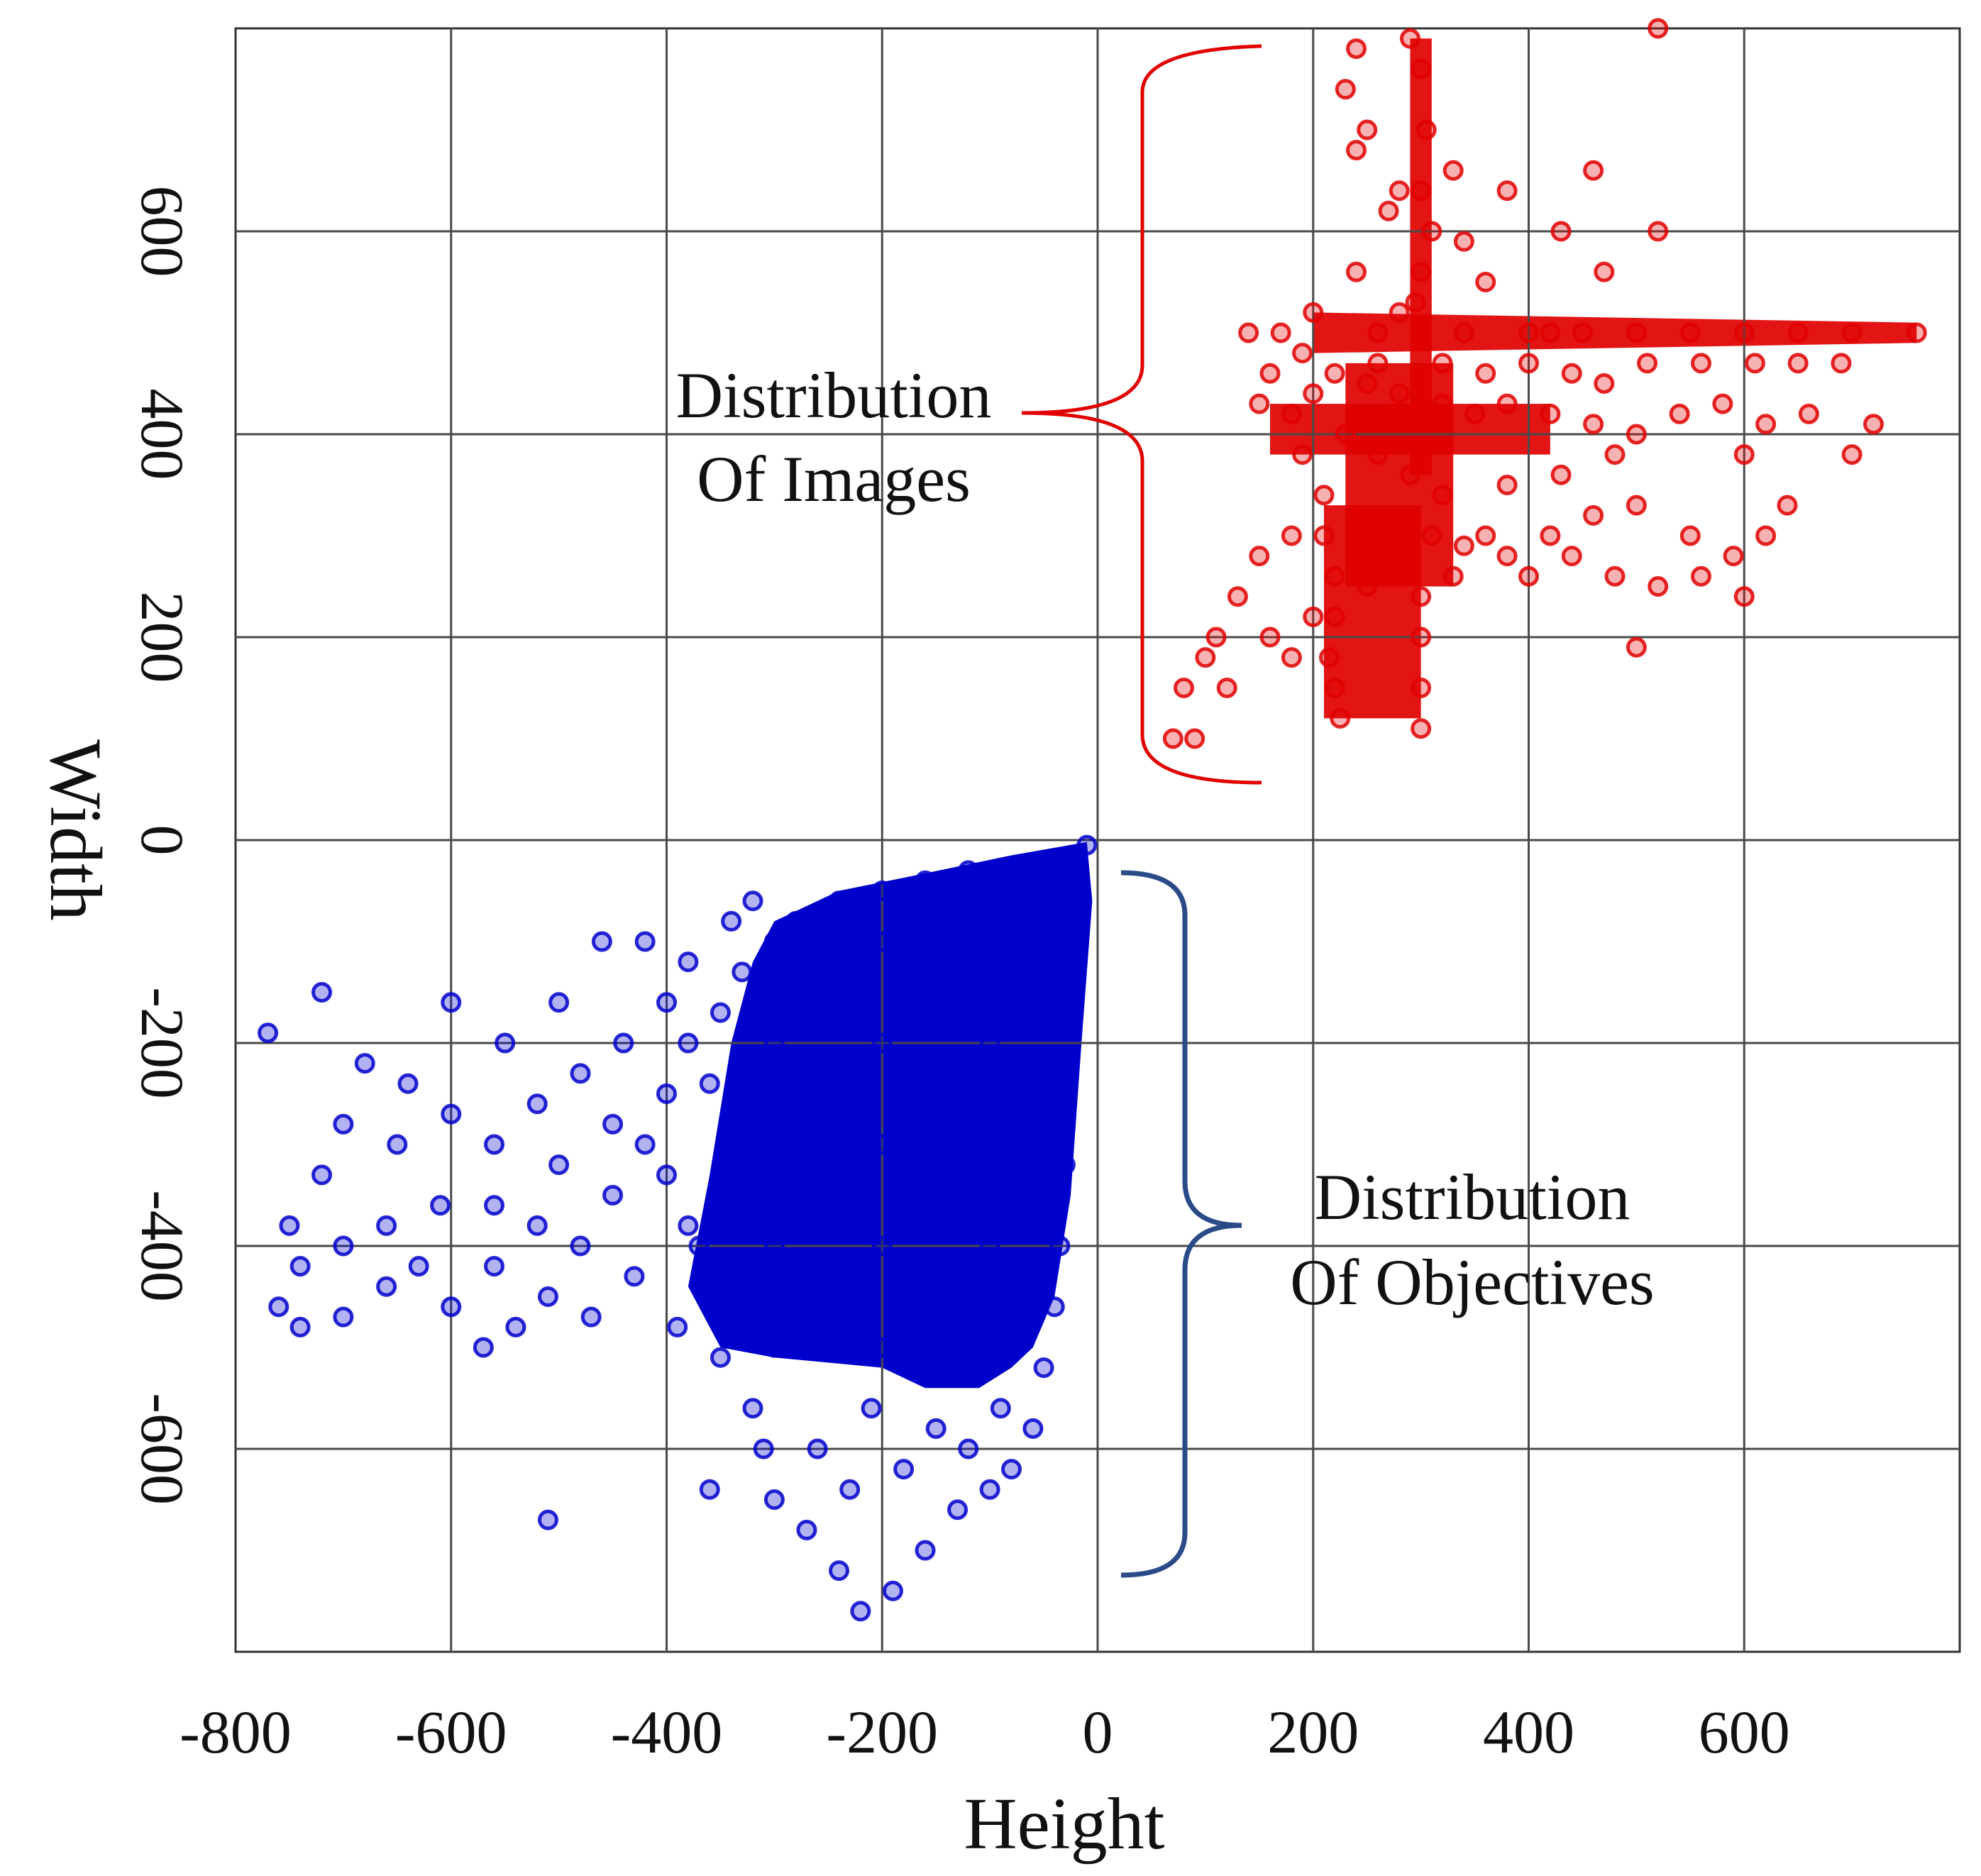 The width and height of the screenshot is (1981, 1876). I want to click on y-tick-label: 0, so click(163, 841).